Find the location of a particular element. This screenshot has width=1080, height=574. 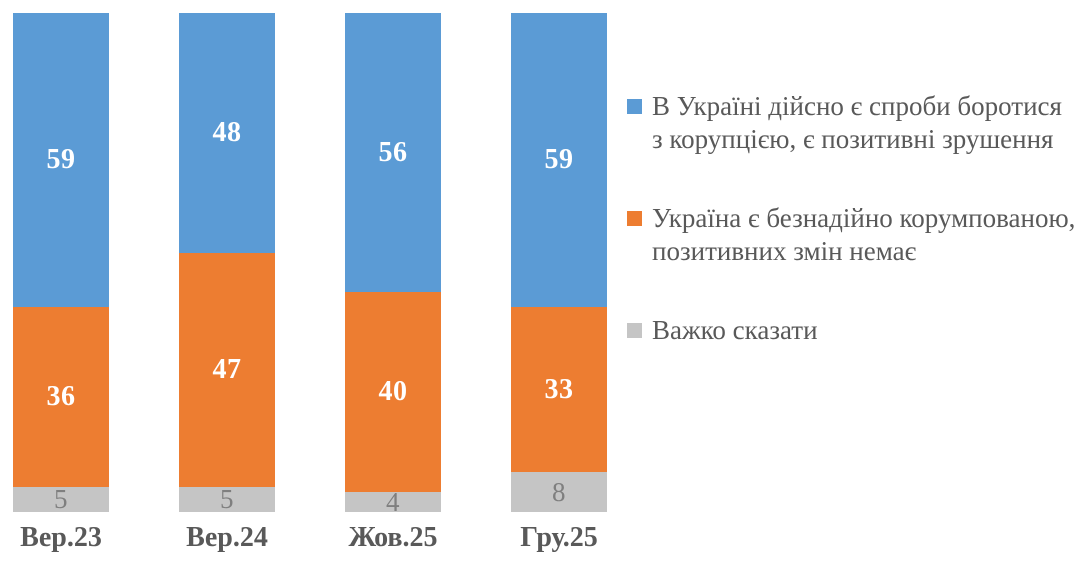

bar-Вер.23: 59 36 5 is located at coordinates (61, 263).